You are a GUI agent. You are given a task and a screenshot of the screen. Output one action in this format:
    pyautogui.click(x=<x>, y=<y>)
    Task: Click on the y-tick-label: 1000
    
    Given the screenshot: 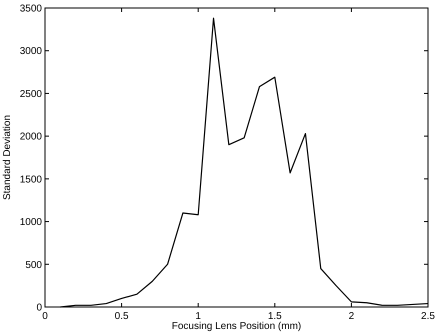 What is the action you would take?
    pyautogui.click(x=31, y=222)
    